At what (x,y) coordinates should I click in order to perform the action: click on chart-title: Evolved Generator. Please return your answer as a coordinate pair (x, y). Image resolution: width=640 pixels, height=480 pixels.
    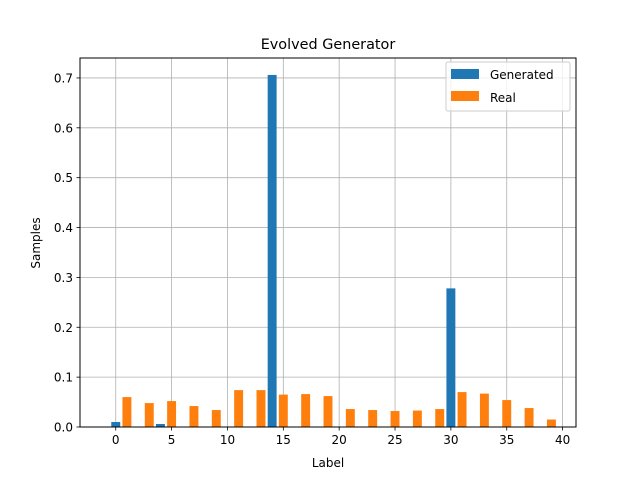
    Looking at the image, I should click on (328, 45).